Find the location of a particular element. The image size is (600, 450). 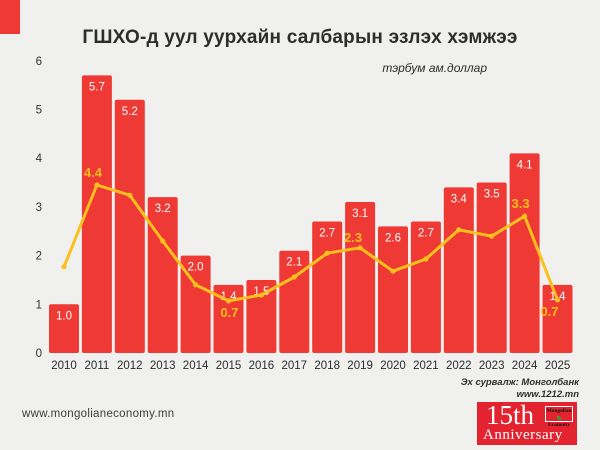

bar-2010 is located at coordinates (64, 328).